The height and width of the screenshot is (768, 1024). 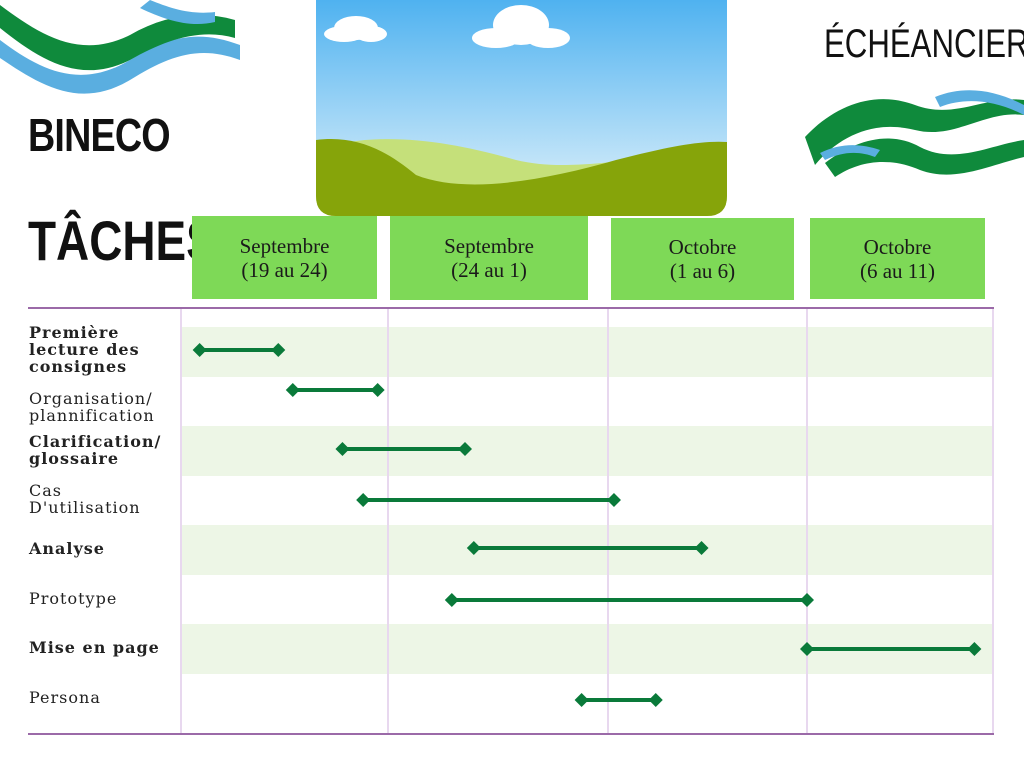 What do you see at coordinates (99, 135) in the screenshot?
I see `brand-title: BINECO` at bounding box center [99, 135].